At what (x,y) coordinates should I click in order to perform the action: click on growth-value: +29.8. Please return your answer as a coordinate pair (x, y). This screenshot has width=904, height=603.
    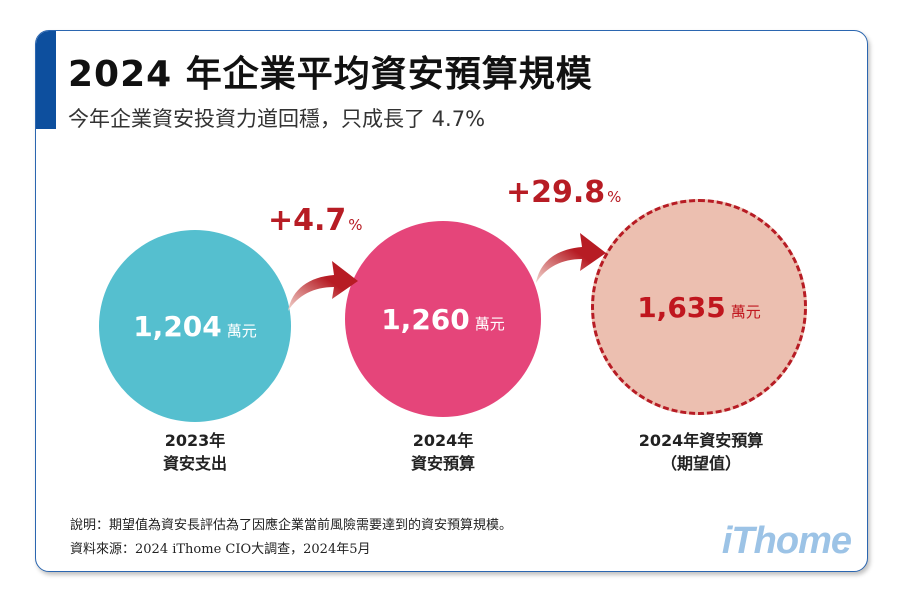
    Looking at the image, I should click on (556, 192).